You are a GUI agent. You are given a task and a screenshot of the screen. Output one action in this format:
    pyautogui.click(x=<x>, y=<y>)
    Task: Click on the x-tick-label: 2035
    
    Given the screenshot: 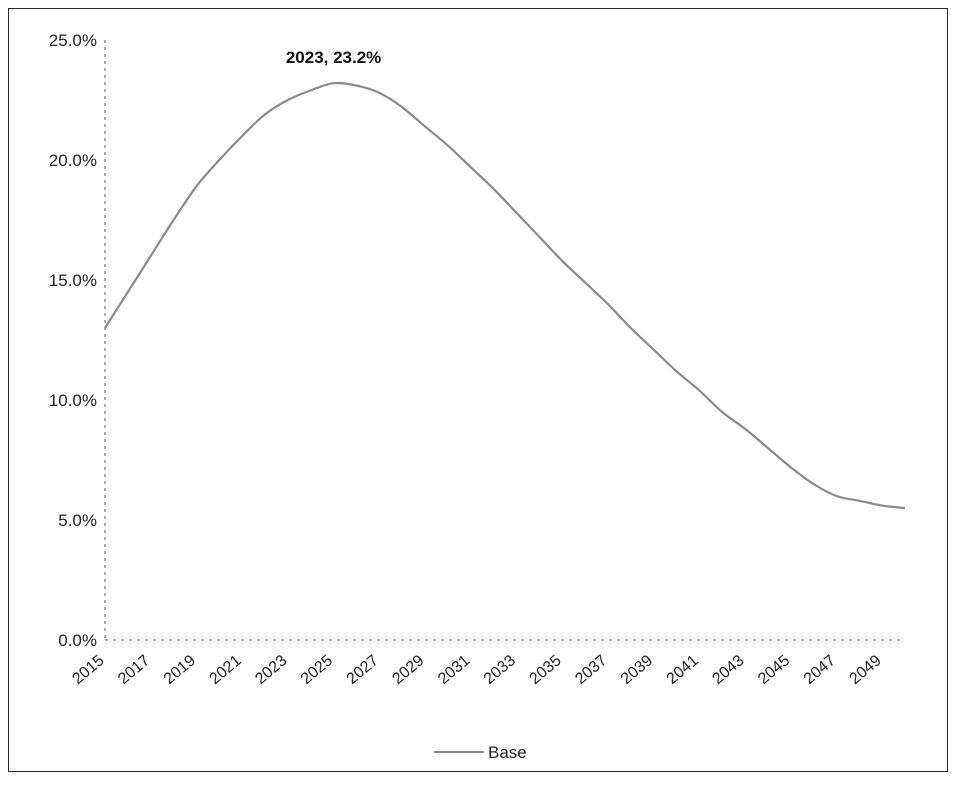 What is the action you would take?
    pyautogui.click(x=546, y=670)
    